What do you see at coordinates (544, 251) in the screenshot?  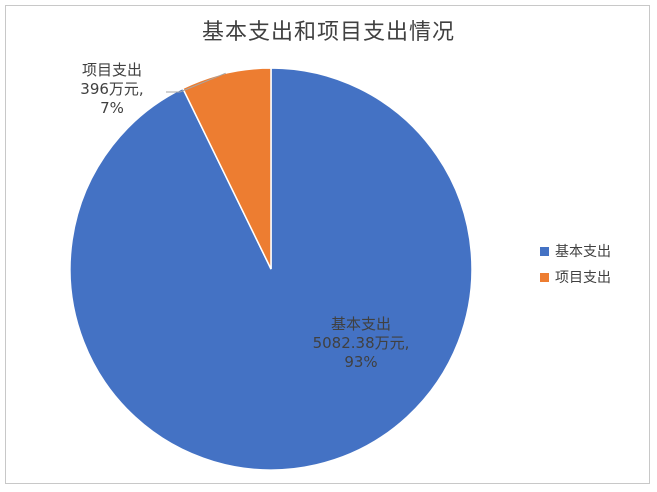 I see `legend-swatch-basic` at bounding box center [544, 251].